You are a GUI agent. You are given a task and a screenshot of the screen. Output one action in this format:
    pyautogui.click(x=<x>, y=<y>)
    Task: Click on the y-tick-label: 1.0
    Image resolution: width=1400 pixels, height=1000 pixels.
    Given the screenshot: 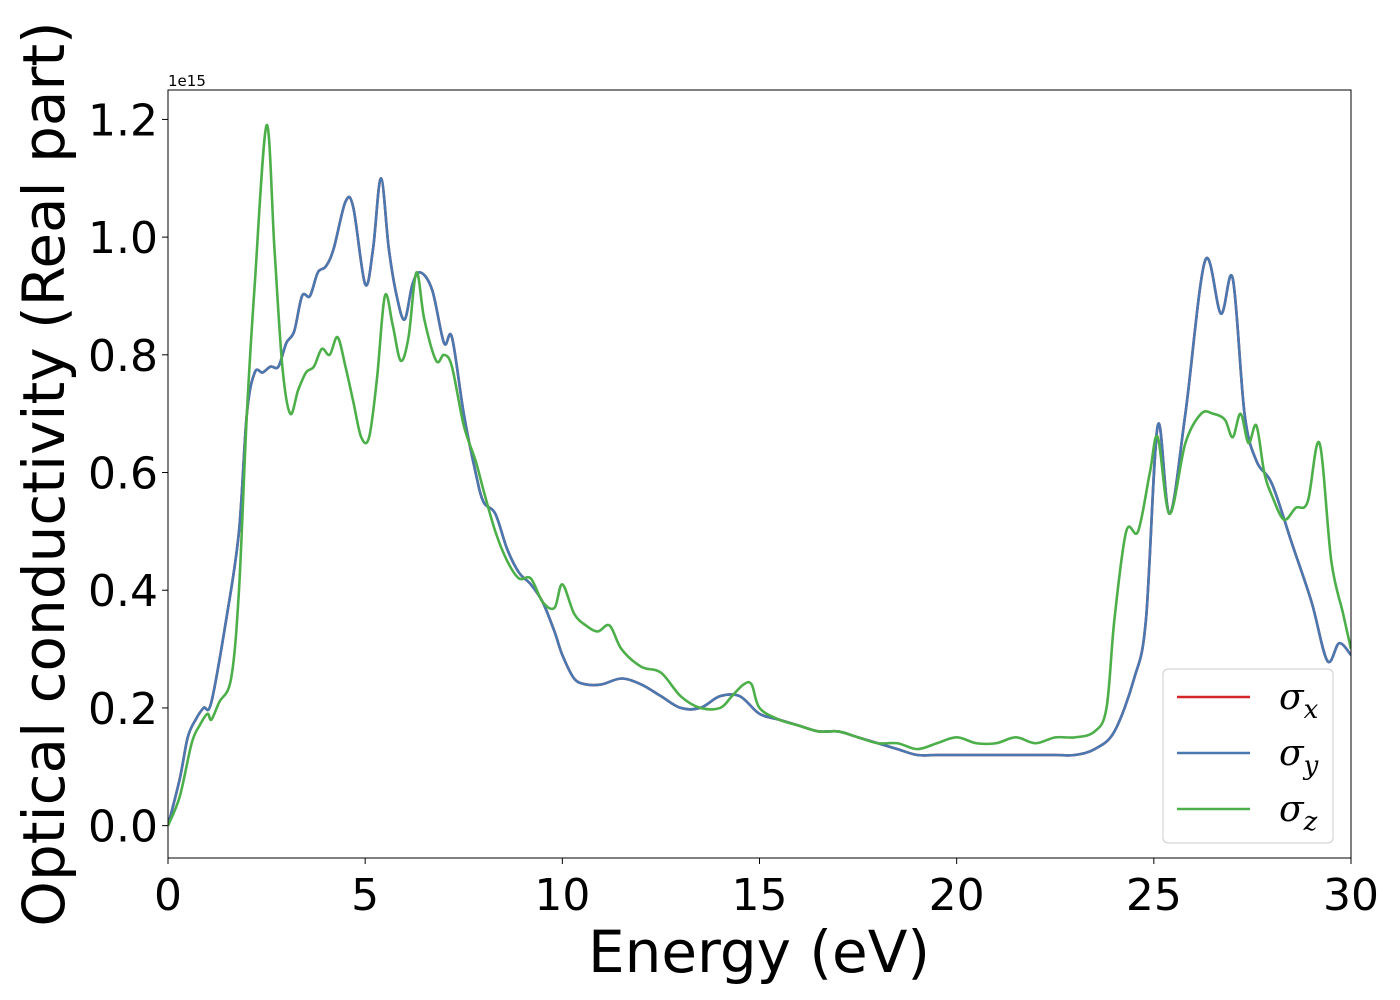 What is the action you would take?
    pyautogui.click(x=123, y=238)
    